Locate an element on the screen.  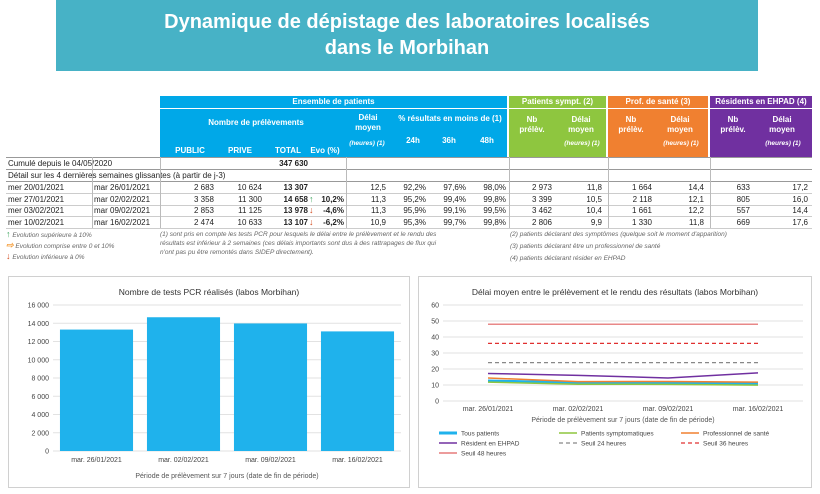
row-2-evo: -4,6% is located at coordinates (333, 210).